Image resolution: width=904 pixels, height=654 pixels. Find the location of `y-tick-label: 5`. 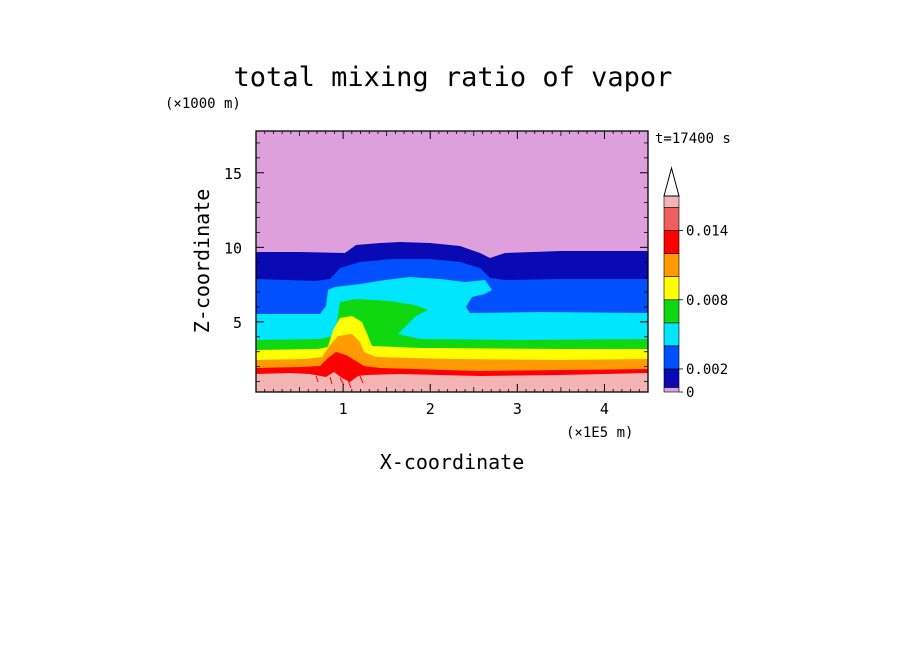

y-tick-label: 5 is located at coordinates (237, 323).